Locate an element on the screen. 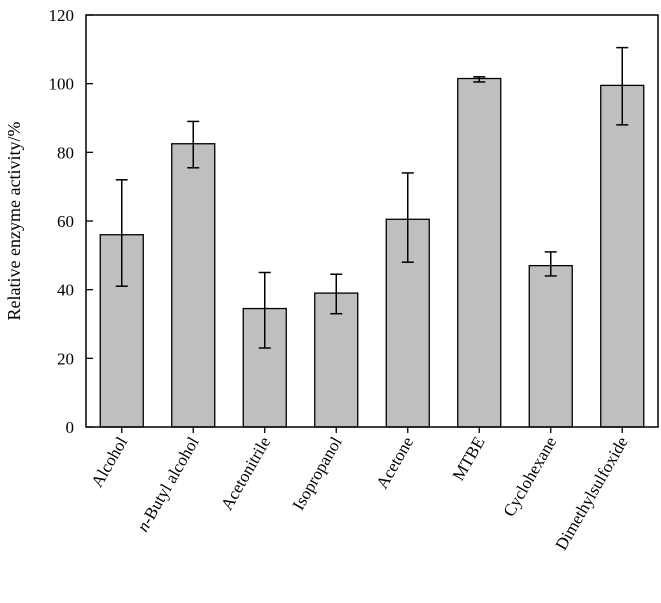  y-tick-label-3: 60 is located at coordinates (65, 221).